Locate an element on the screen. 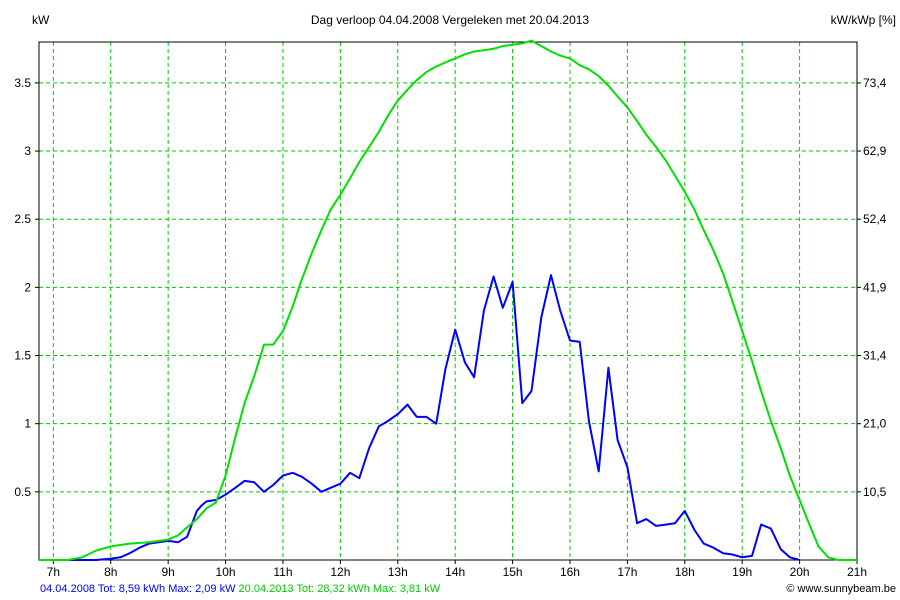 This screenshot has width=900, height=600. x-tick-label-14: 21h is located at coordinates (857, 572).